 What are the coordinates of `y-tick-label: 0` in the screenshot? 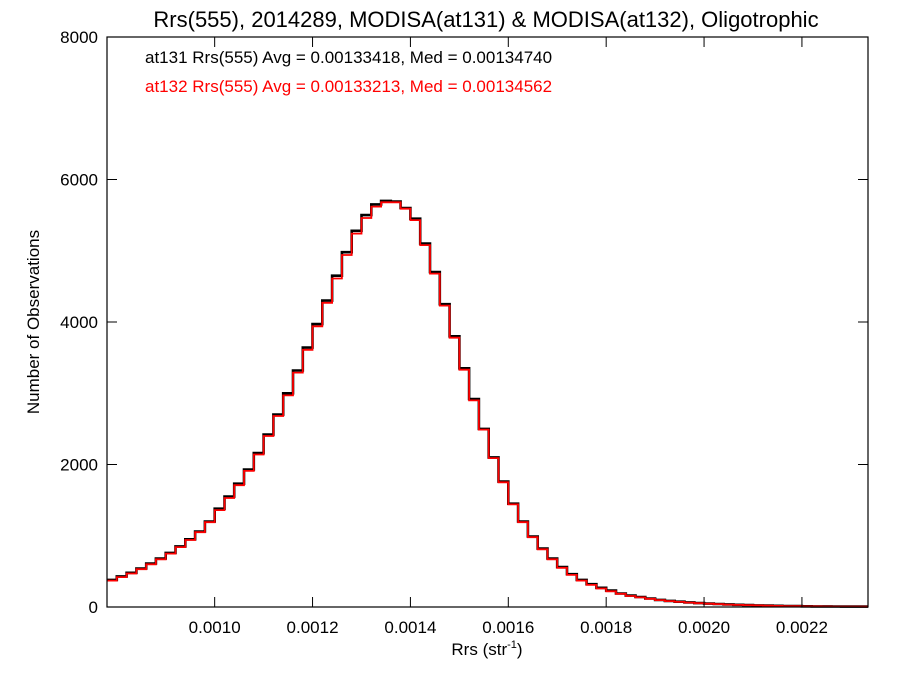 It's located at (93, 607).